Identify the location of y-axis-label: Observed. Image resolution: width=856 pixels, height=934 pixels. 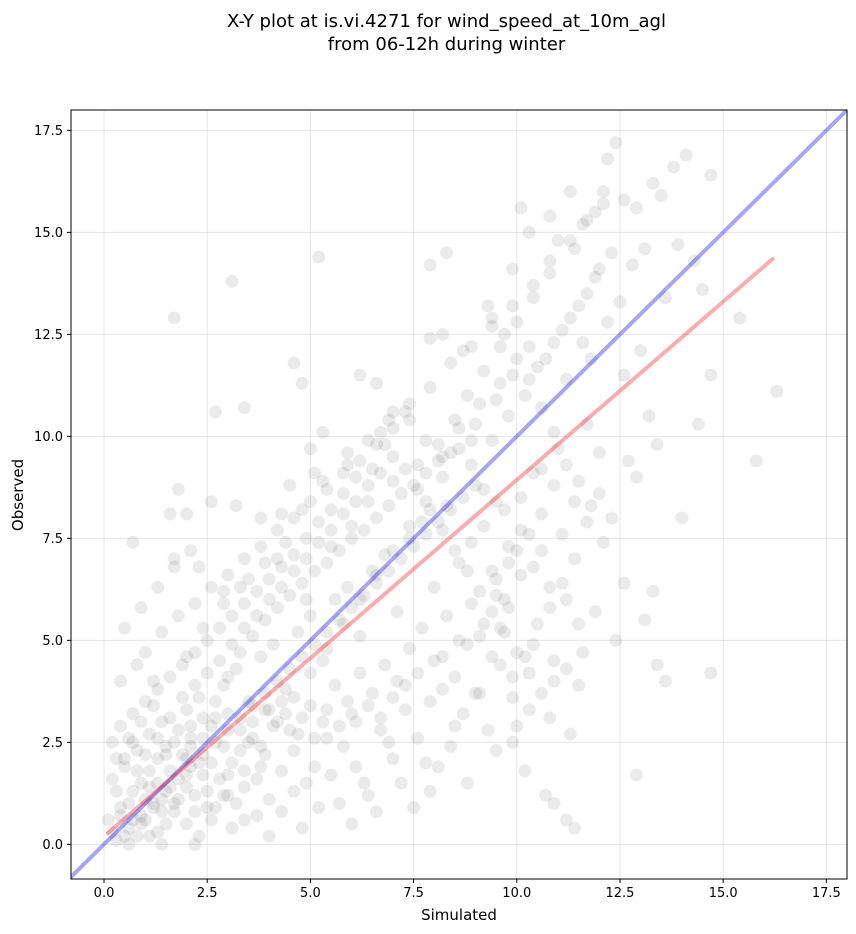
(18, 495).